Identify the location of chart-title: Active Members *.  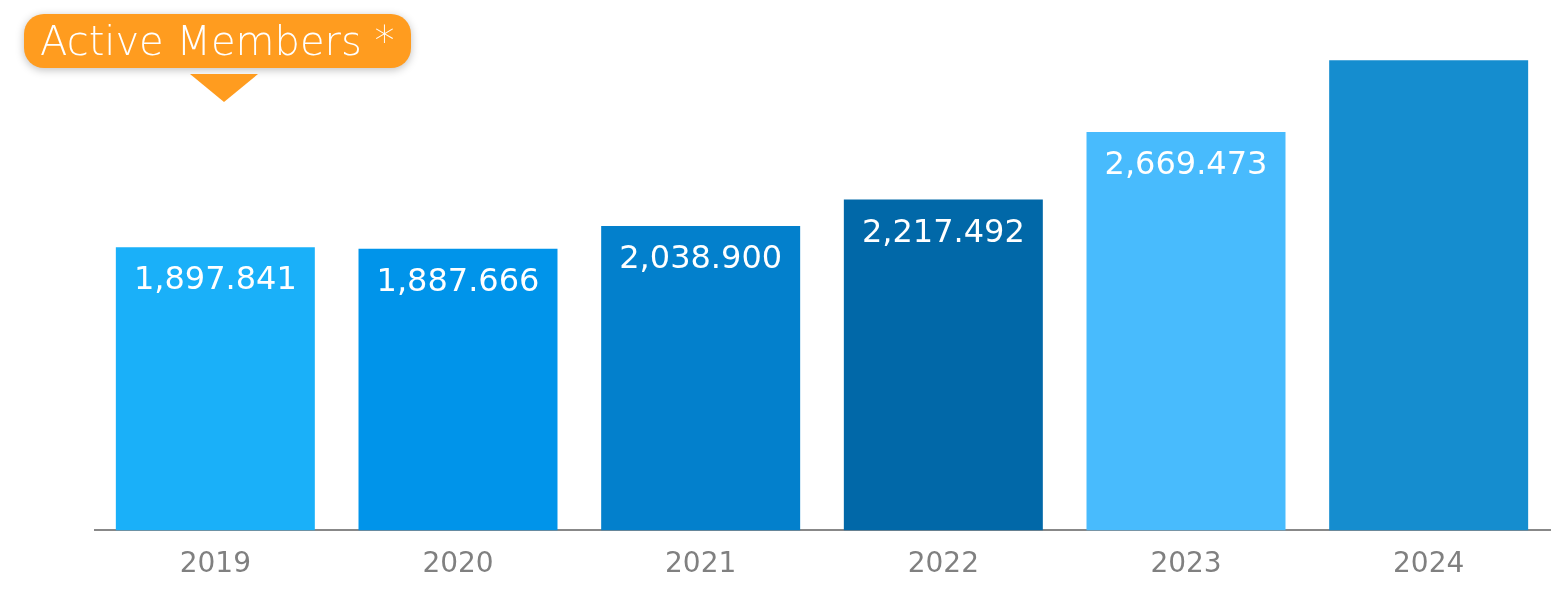
(217, 41).